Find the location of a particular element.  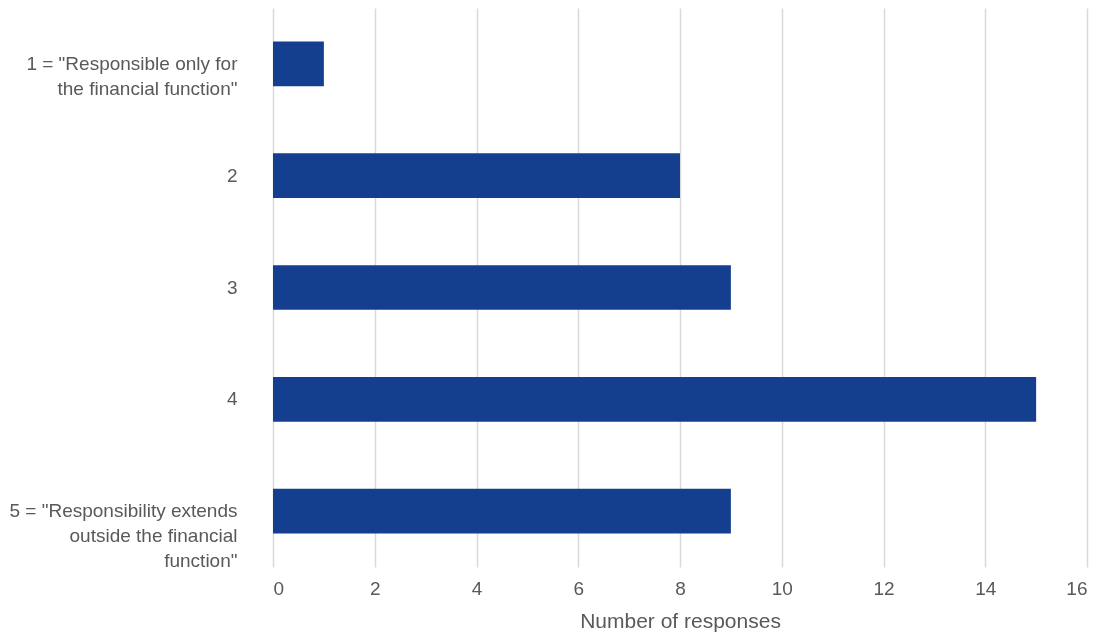

x-tick-label: 4 is located at coordinates (477, 588).